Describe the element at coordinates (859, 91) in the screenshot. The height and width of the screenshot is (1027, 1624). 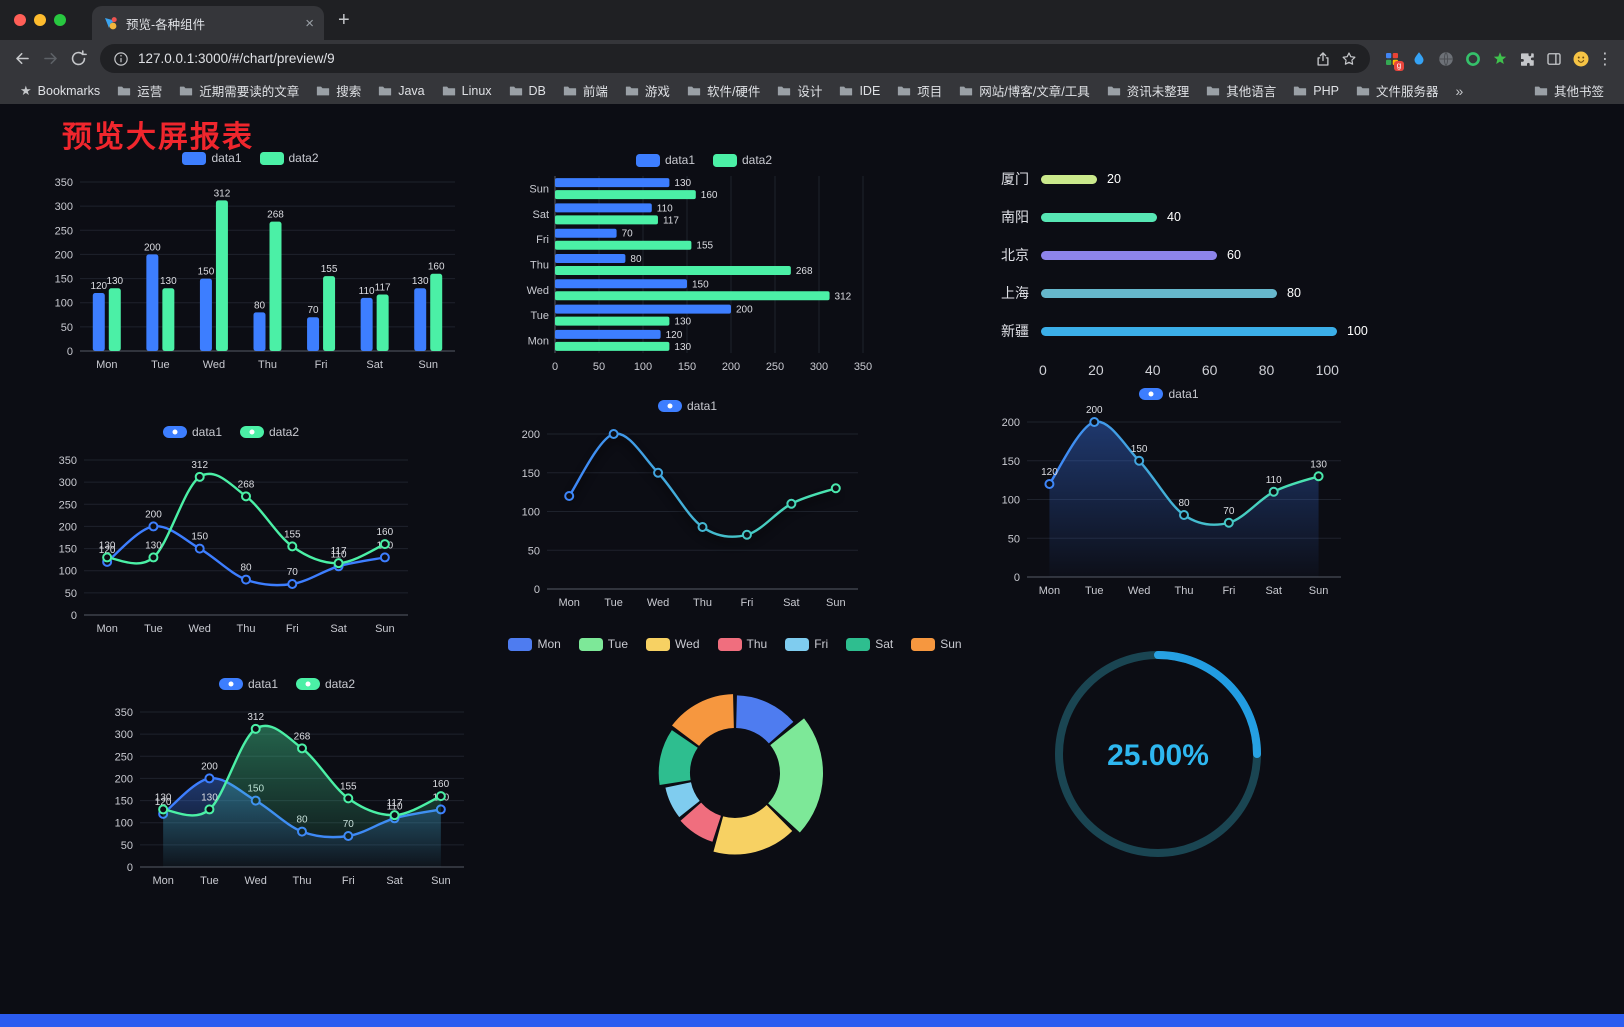
I see `bookmark-item: IDE` at that location.